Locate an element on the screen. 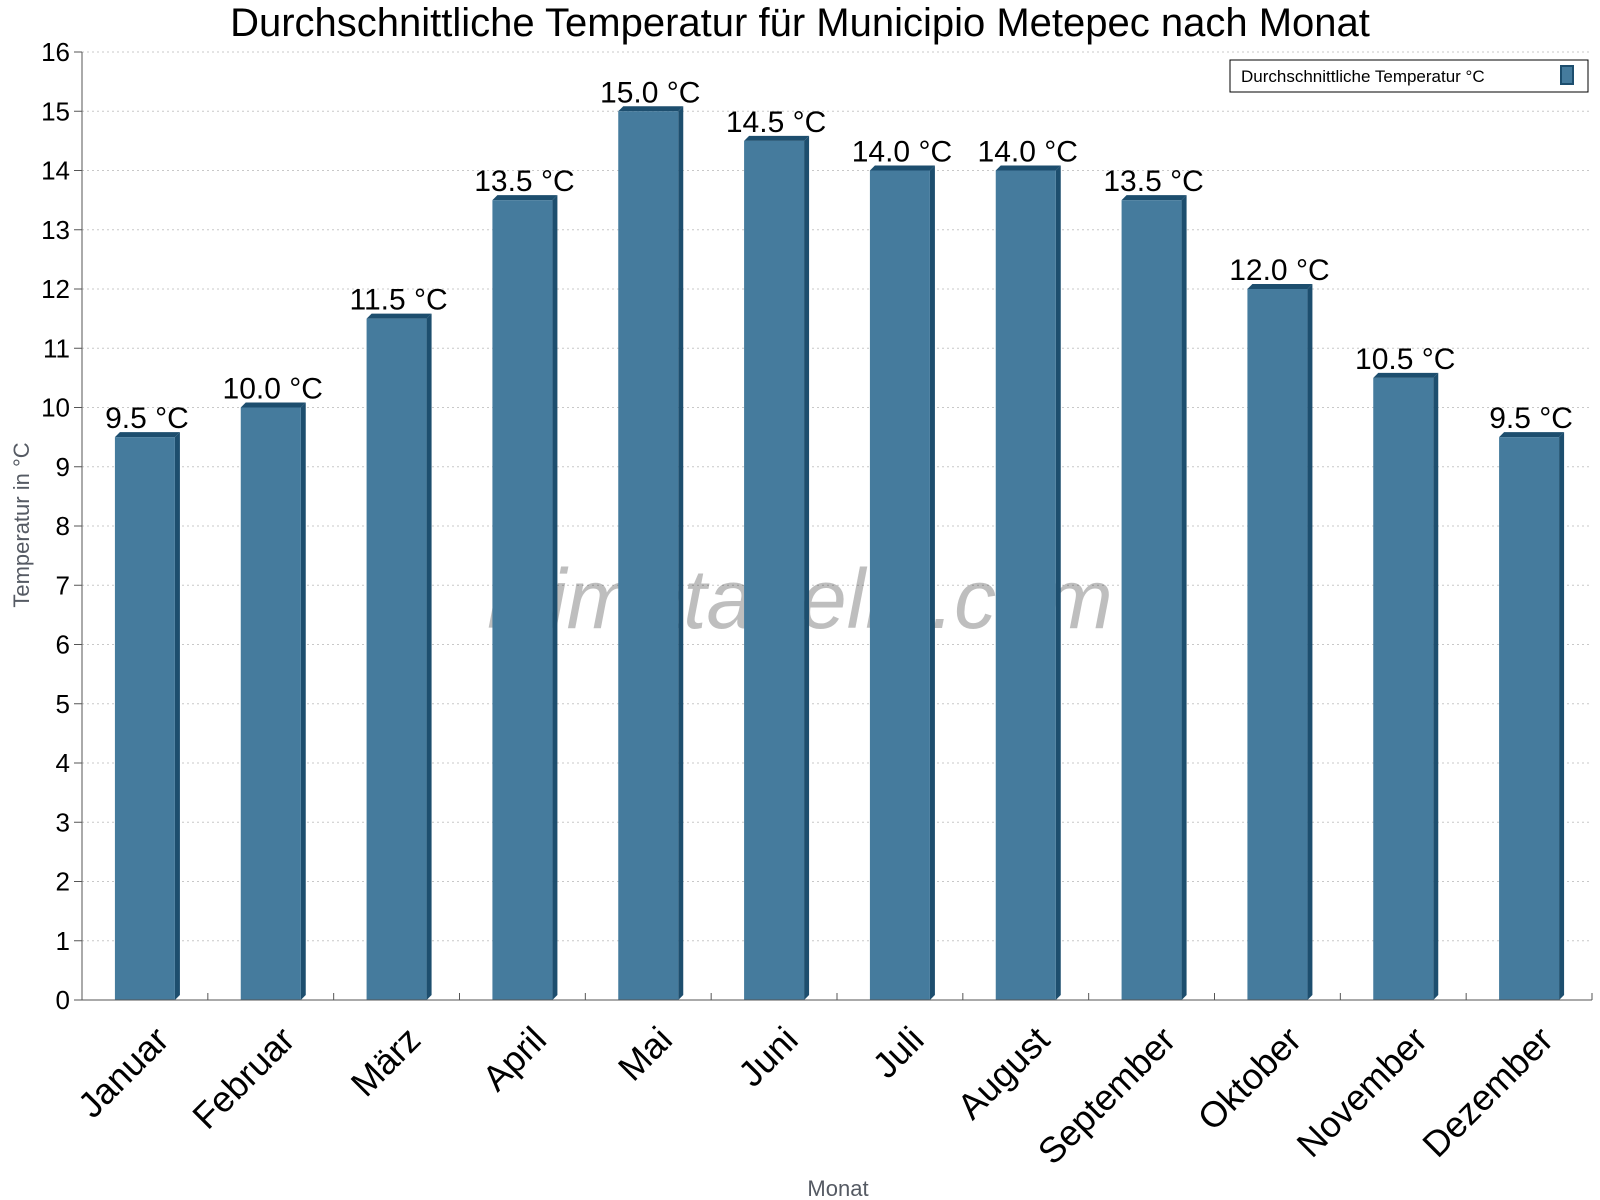 This screenshot has width=1600, height=1200. x-tick-label: November is located at coordinates (1361, 1092).